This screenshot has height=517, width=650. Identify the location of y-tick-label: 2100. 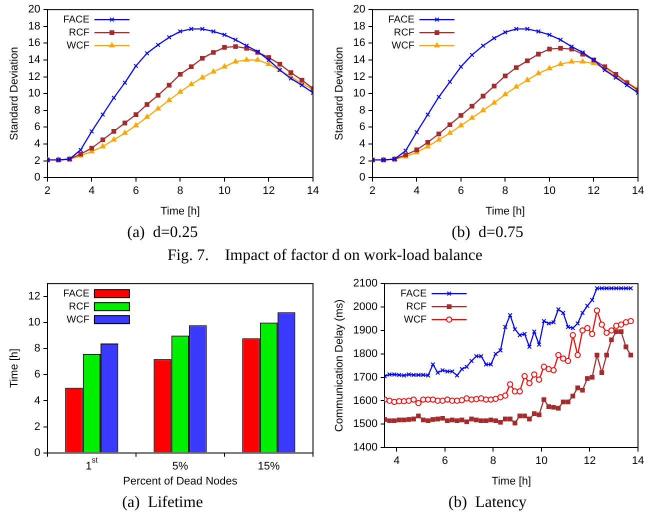
(365, 284).